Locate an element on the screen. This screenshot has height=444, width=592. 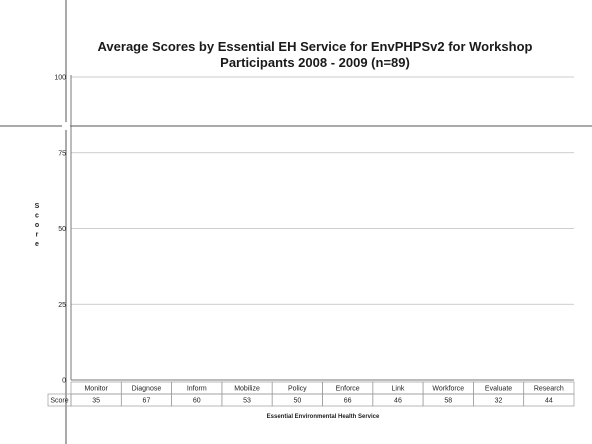
frame-glare is located at coordinates (66, 126).